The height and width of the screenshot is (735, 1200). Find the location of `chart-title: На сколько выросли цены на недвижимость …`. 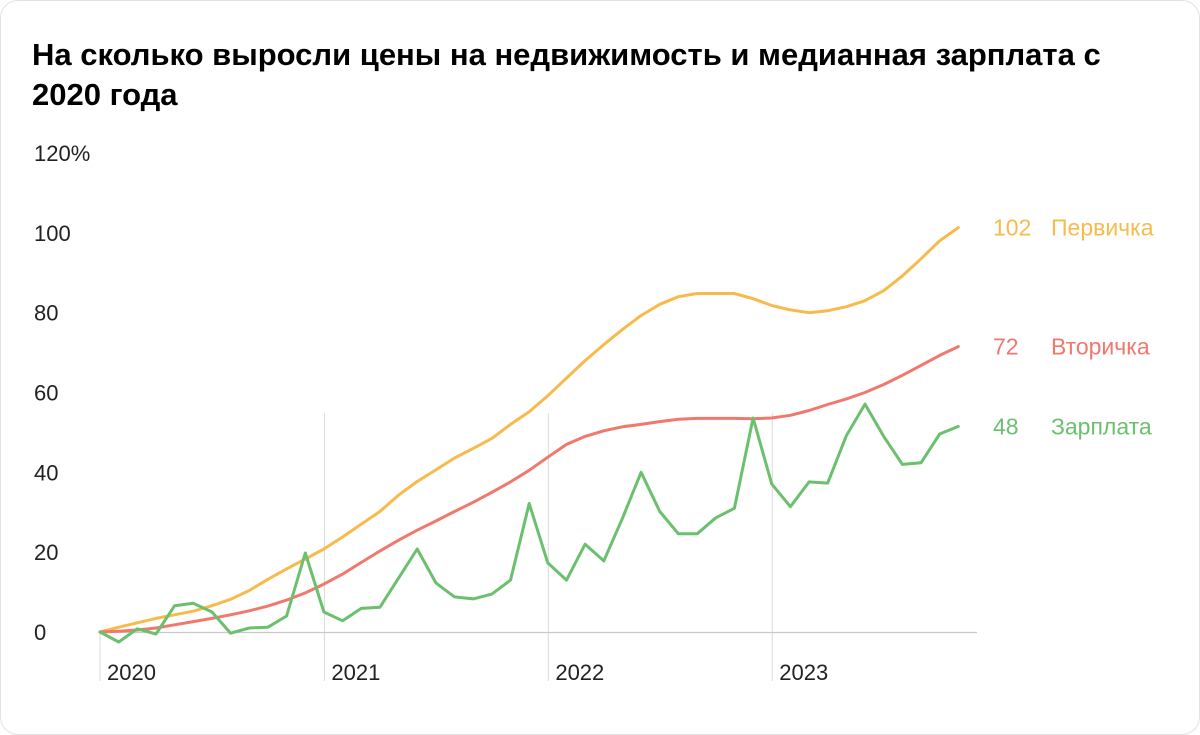

chart-title: На сколько выросли цены на недвижимость … is located at coordinates (566, 74).